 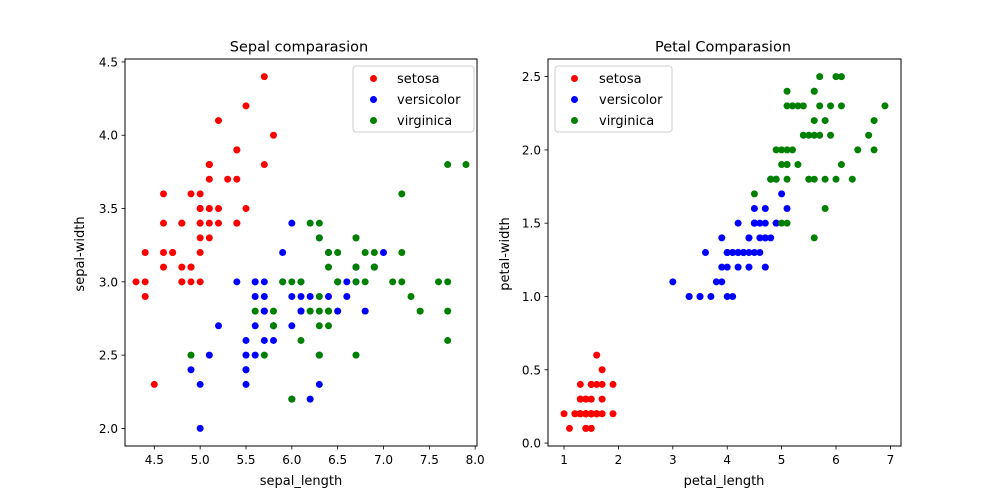 What do you see at coordinates (564, 460) in the screenshot?
I see `x-tick-label: 1` at bounding box center [564, 460].